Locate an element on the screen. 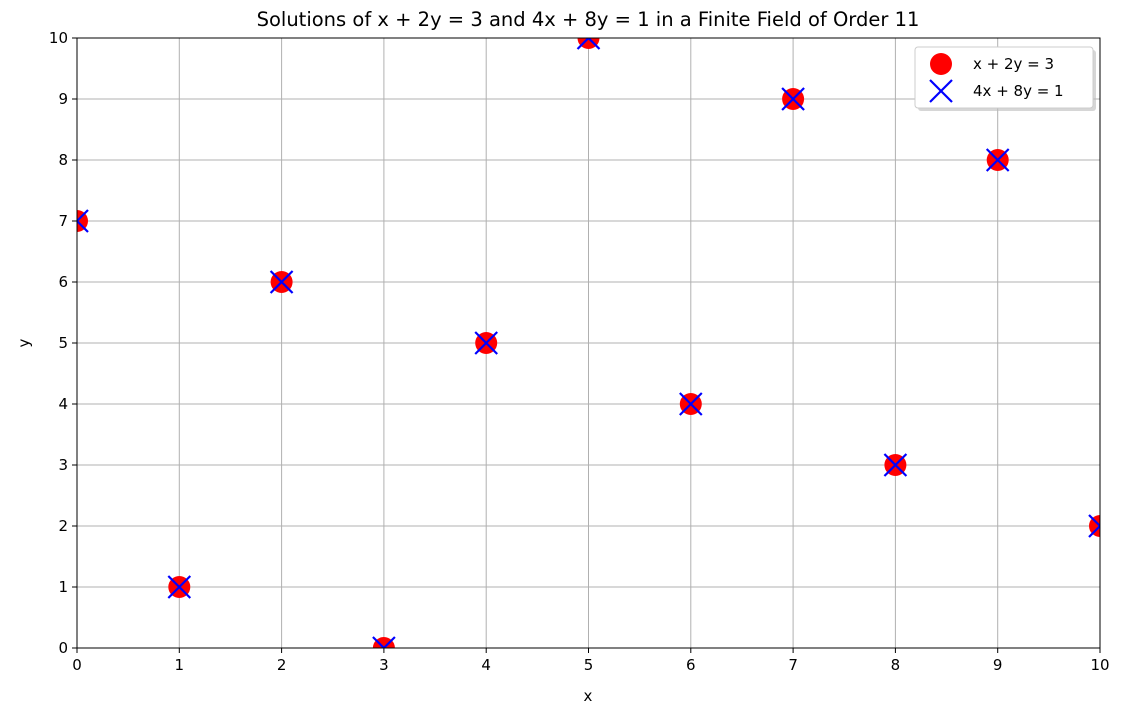 This screenshot has height=722, width=1128. x-tick-label: 9 is located at coordinates (998, 665).